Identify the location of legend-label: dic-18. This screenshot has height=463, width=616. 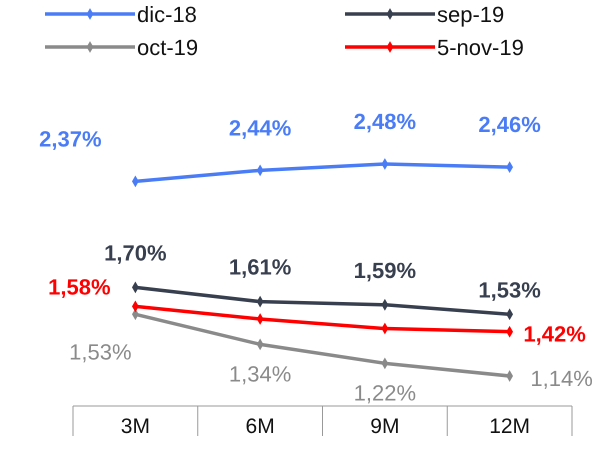
(167, 14).